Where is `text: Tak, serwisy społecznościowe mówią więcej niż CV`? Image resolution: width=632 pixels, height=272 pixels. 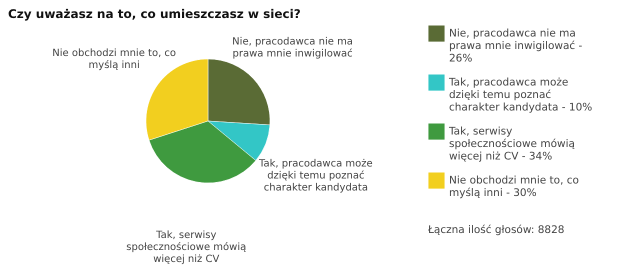 text: Tak, serwisy społecznościowe mówią więcej niż CV is located at coordinates (186, 247).